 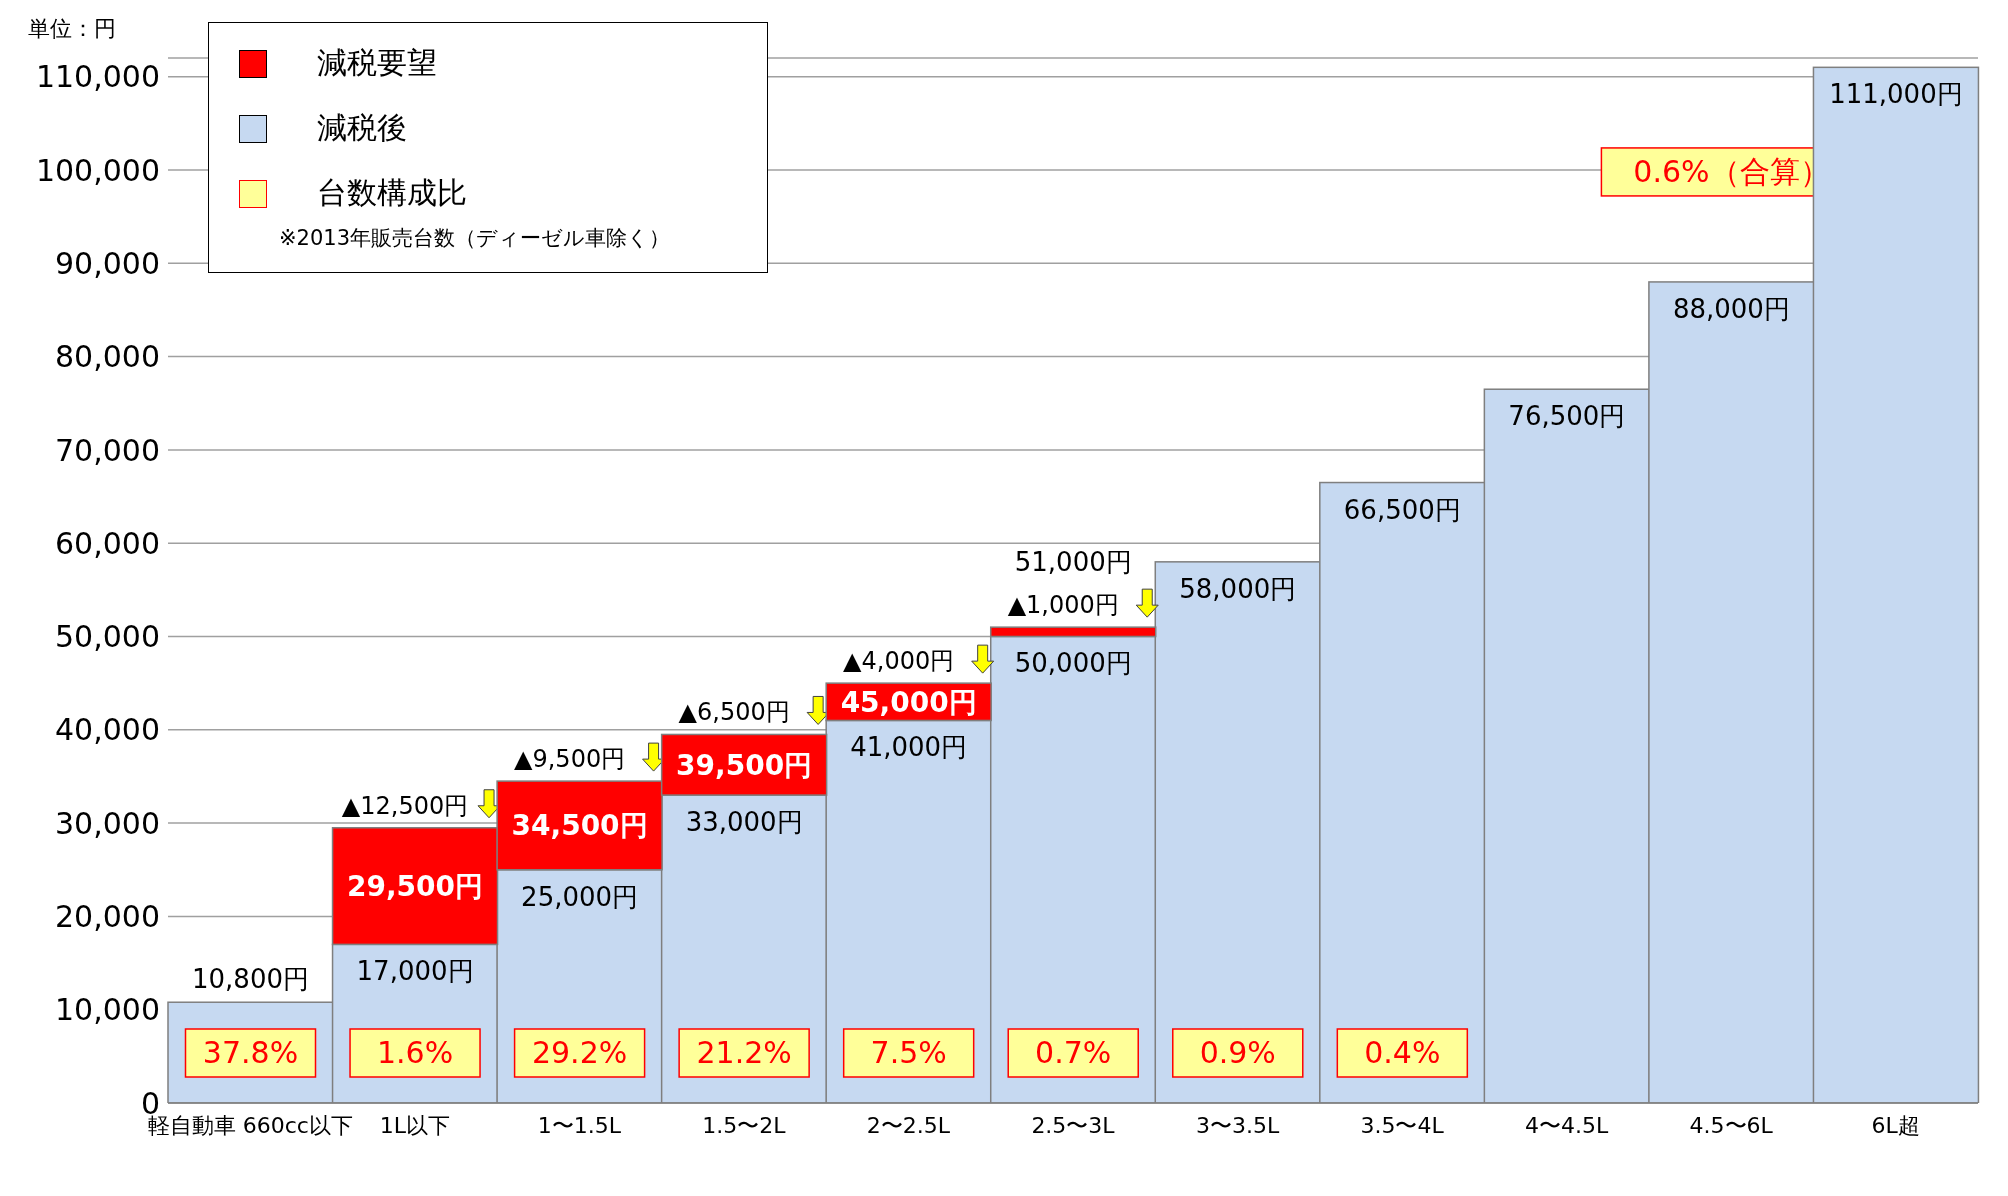 What do you see at coordinates (579, 1052) in the screenshot?
I see `annotation: 29.2%` at bounding box center [579, 1052].